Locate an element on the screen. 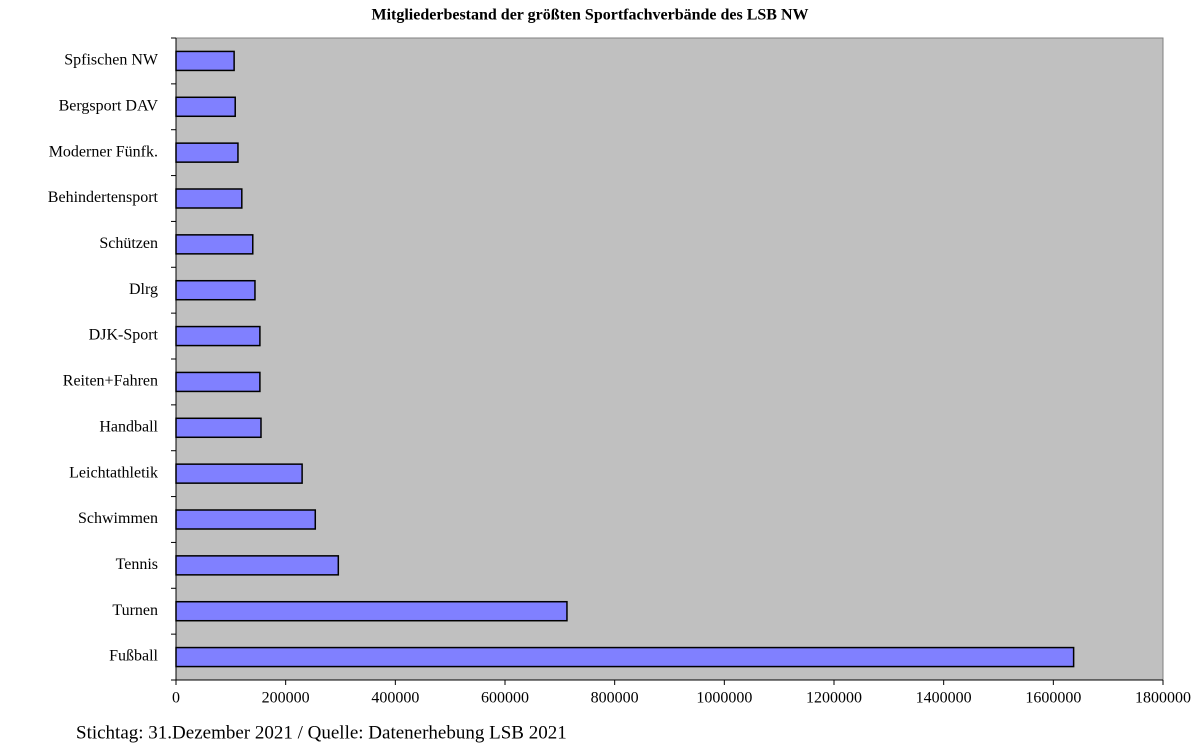 The width and height of the screenshot is (1201, 746). y-tick-label: Reiten+Fahren is located at coordinates (110, 381).